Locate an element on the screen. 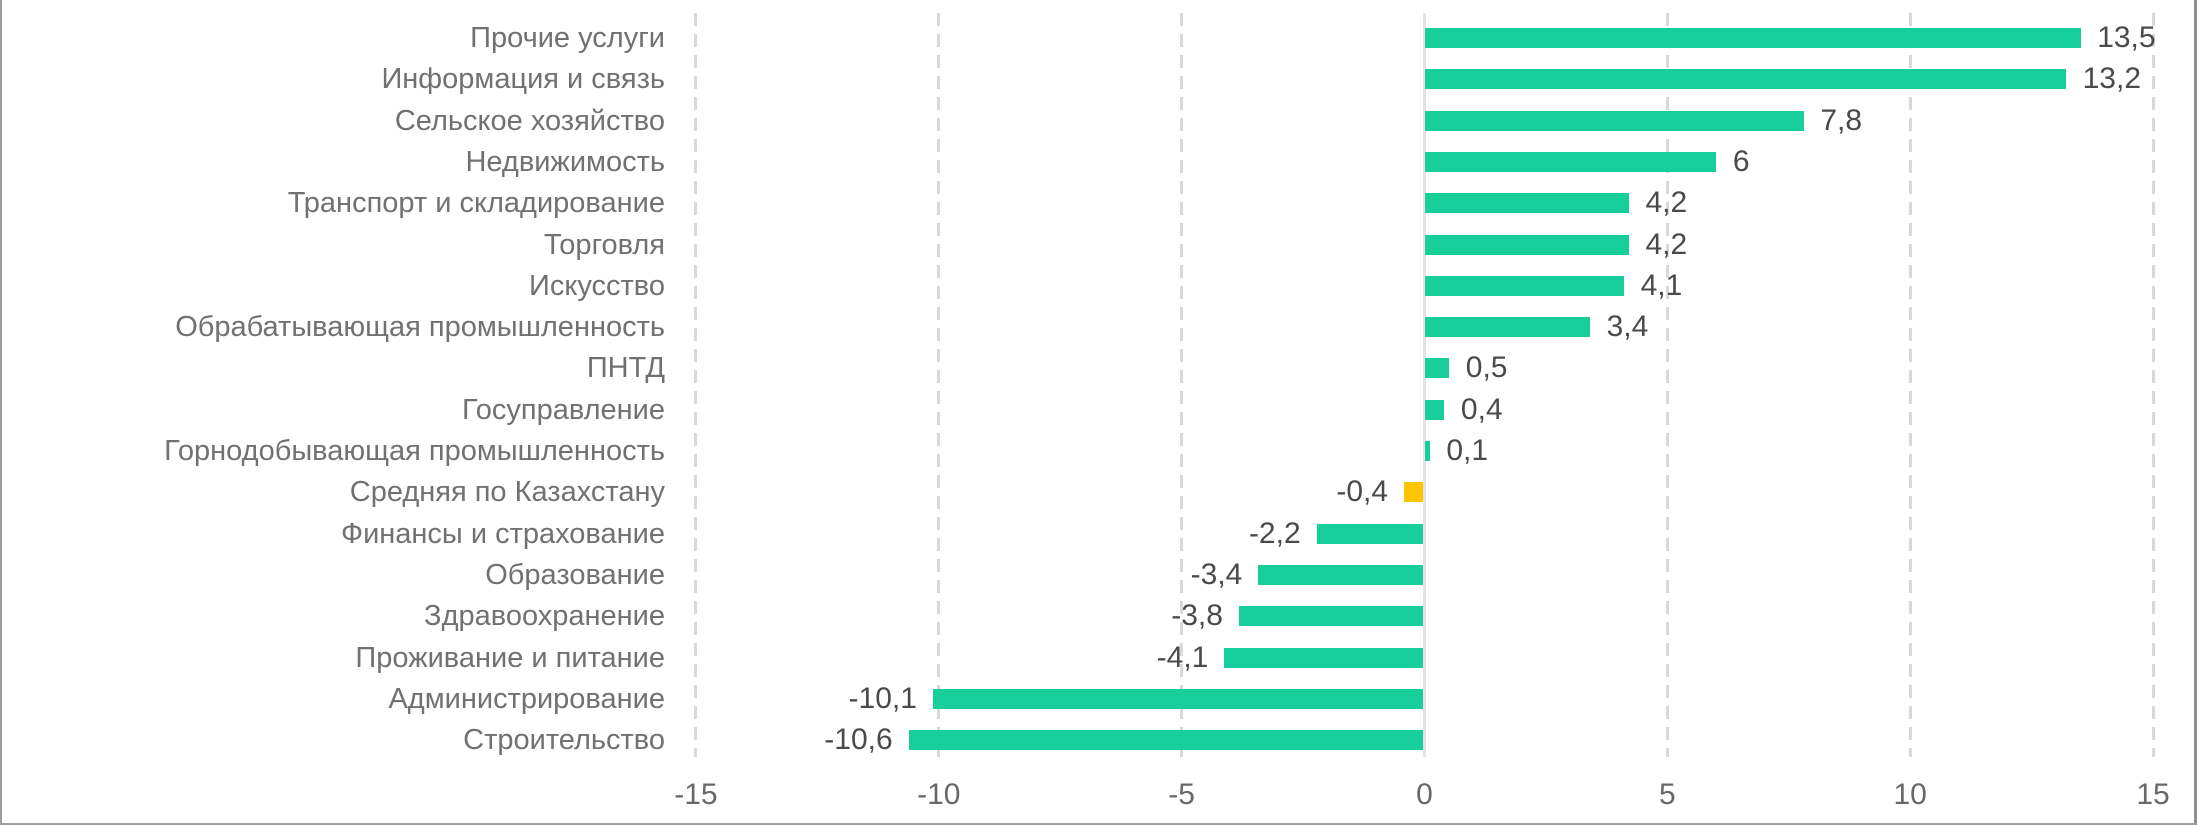 The height and width of the screenshot is (825, 2197). category-label: Образование is located at coordinates (575, 574).